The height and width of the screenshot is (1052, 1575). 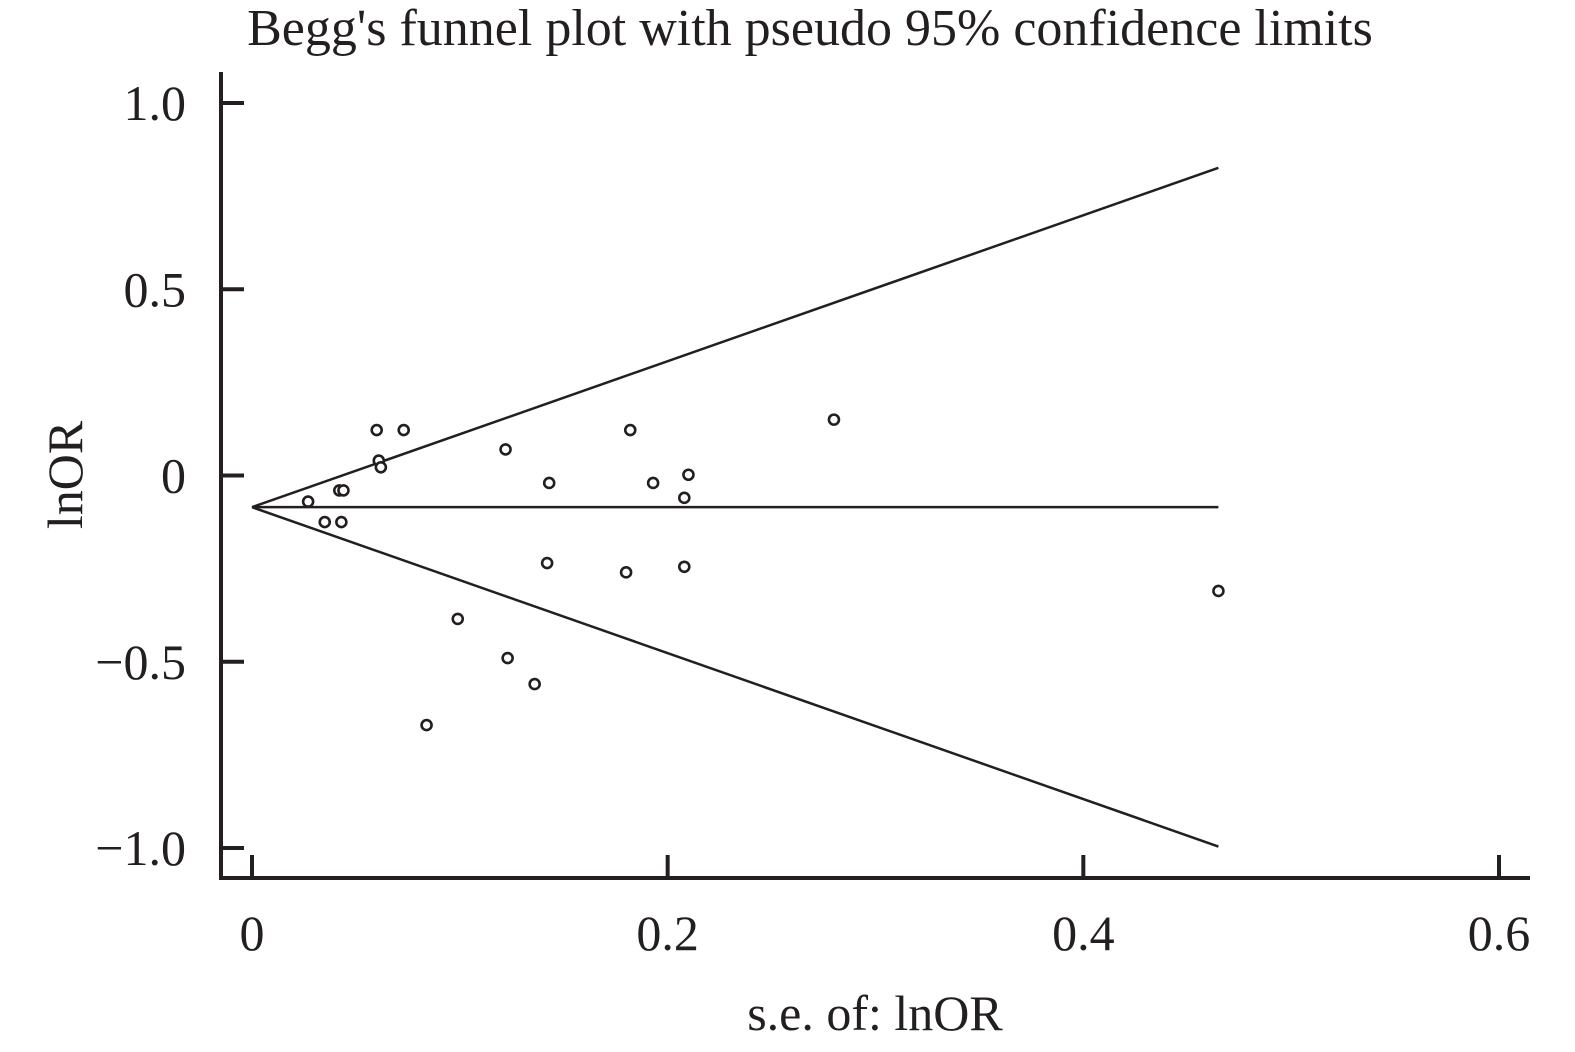 I want to click on y-tick-label: −0.5, so click(x=140, y=662).